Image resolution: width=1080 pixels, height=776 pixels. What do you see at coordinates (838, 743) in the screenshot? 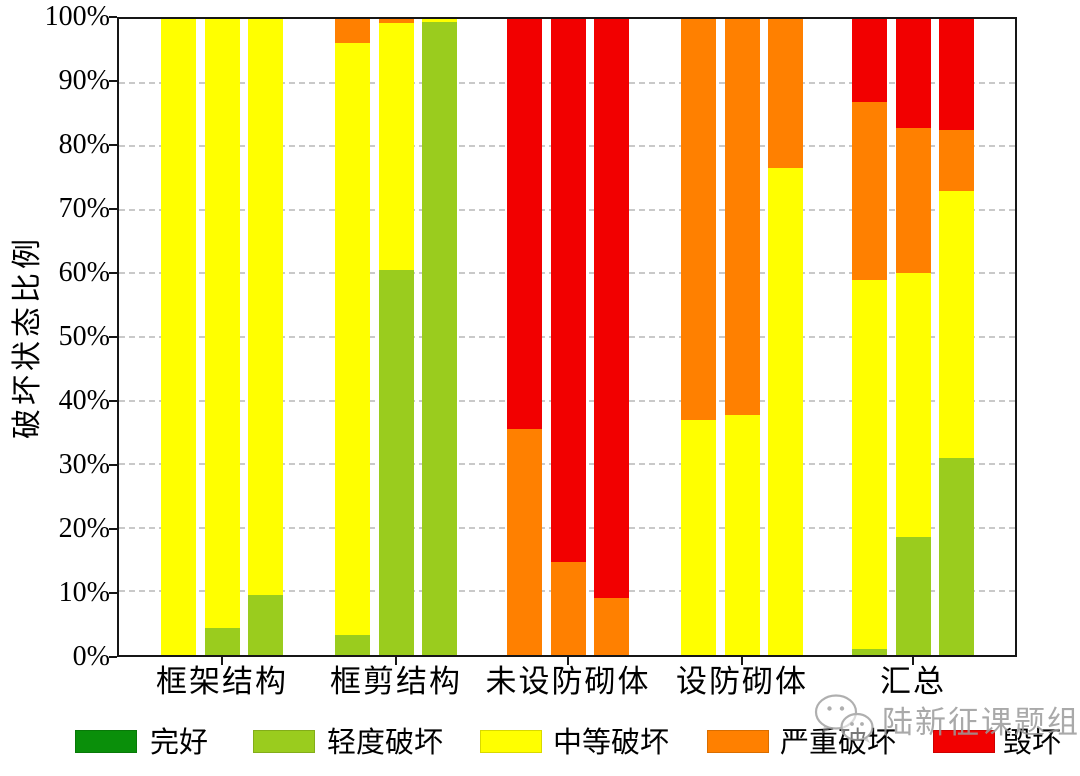
I see `legend-label: 严重破坏` at bounding box center [838, 743].